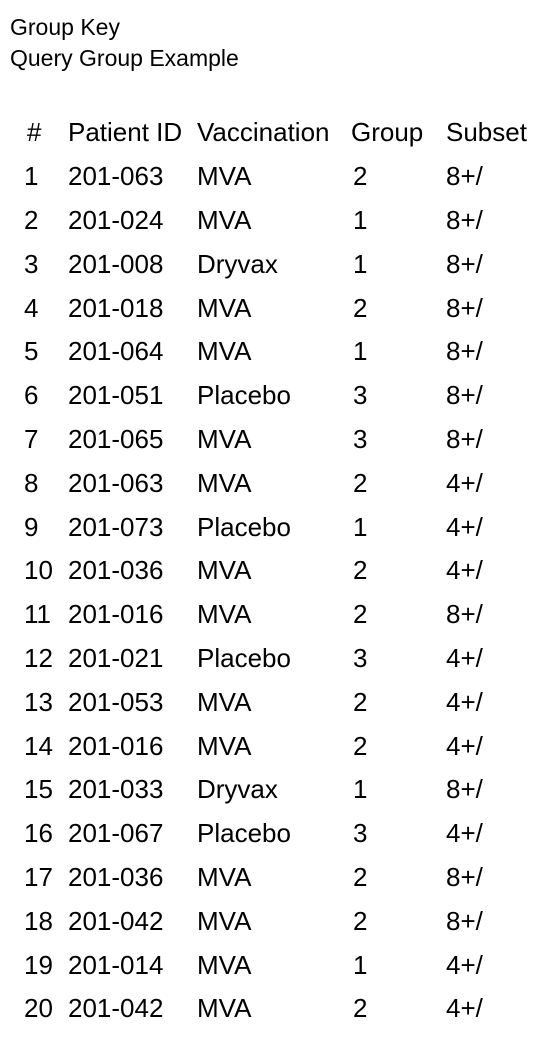 This screenshot has width=556, height=1052. What do you see at coordinates (263, 132) in the screenshot?
I see `column-header-vaccination: Vaccination` at bounding box center [263, 132].